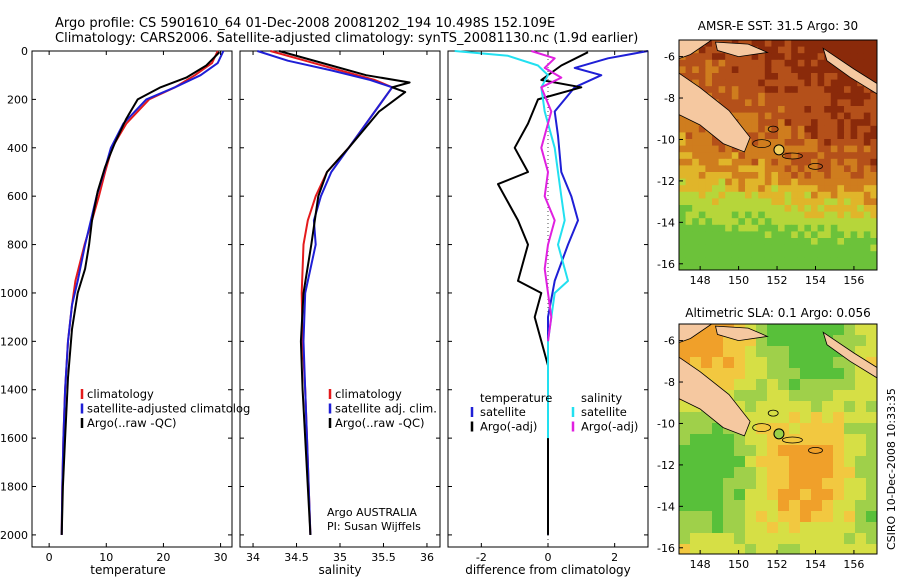 This screenshot has height=580, width=900. I want to click on y-tick-label: 2000, so click(14, 535).